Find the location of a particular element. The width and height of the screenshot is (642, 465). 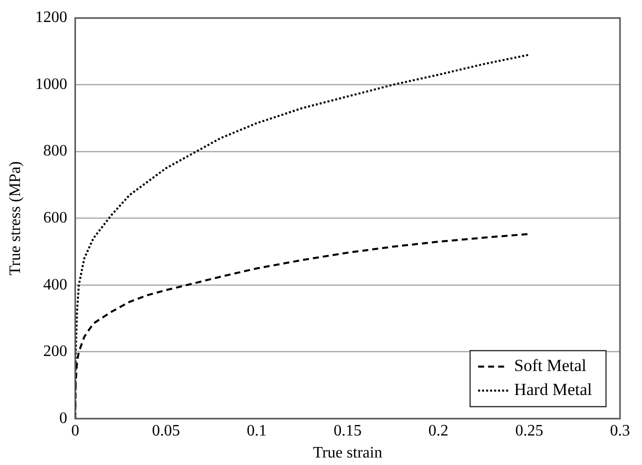

y-tick-label: 1000 is located at coordinates (51, 84).